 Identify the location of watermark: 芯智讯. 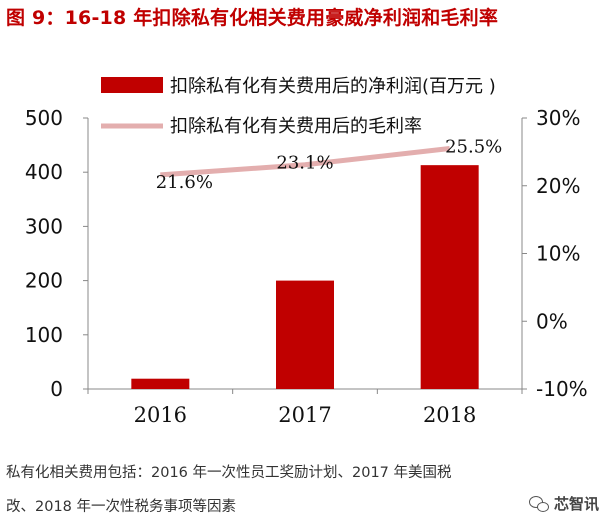
(563, 503).